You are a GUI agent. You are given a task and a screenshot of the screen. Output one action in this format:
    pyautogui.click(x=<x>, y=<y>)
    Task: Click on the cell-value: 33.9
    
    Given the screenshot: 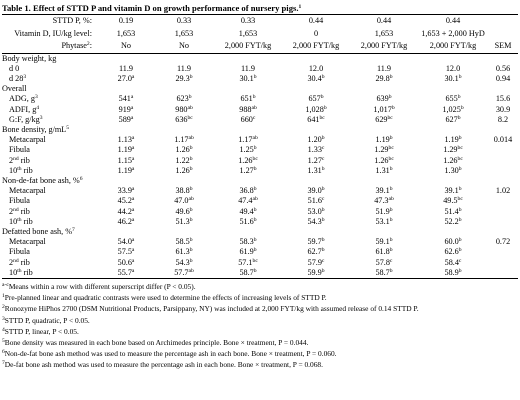 What is the action you would take?
    pyautogui.click(x=124, y=191)
    